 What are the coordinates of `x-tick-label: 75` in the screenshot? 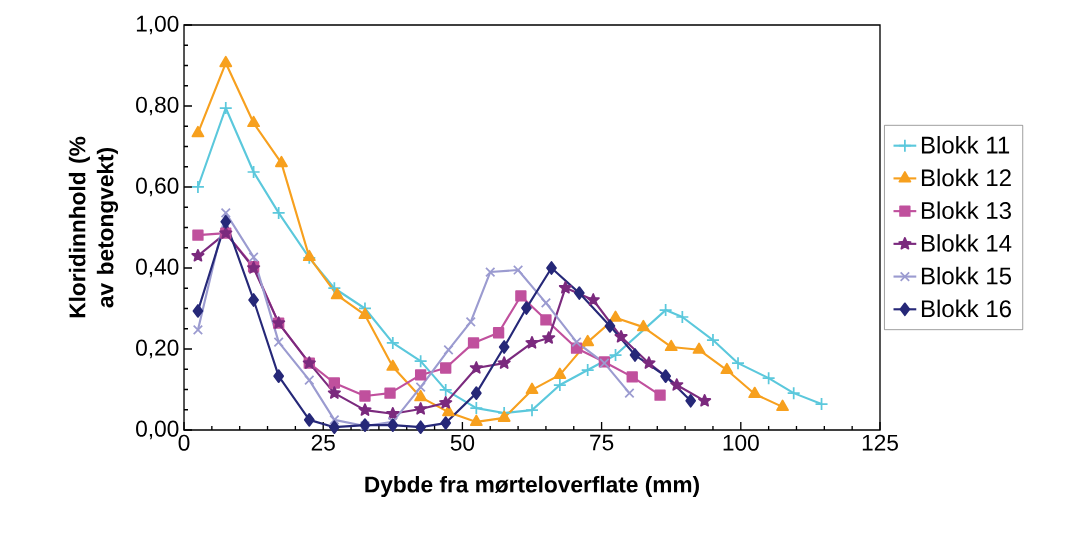 It's located at (602, 442).